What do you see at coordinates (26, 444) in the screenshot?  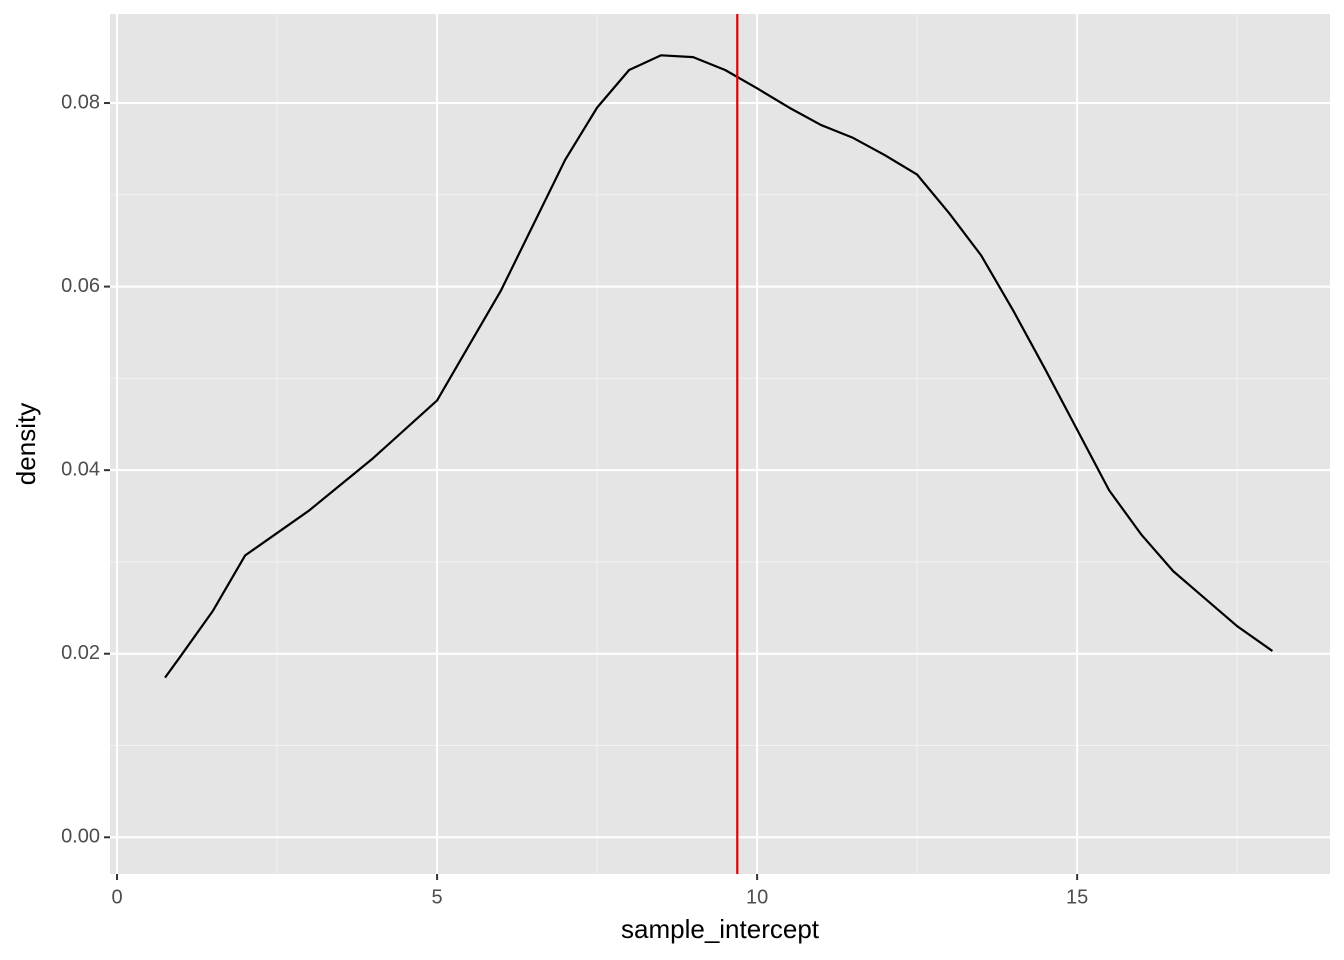 I see `y-axis-title: density` at bounding box center [26, 444].